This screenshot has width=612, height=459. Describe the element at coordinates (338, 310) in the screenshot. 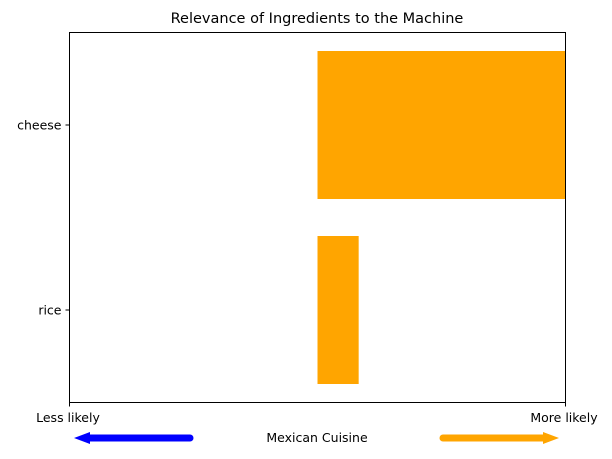

I see `bar-rice` at that location.